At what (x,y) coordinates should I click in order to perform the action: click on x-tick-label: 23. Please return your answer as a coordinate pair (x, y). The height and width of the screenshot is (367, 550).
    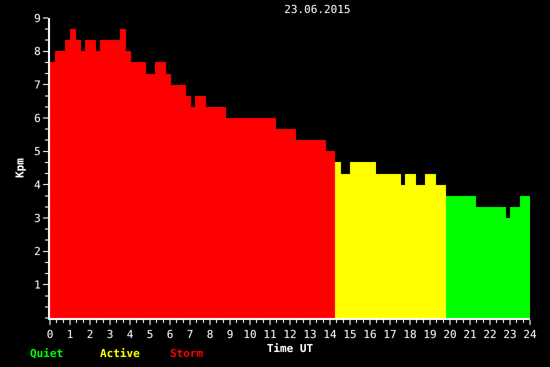
    Looking at the image, I should click on (510, 335).